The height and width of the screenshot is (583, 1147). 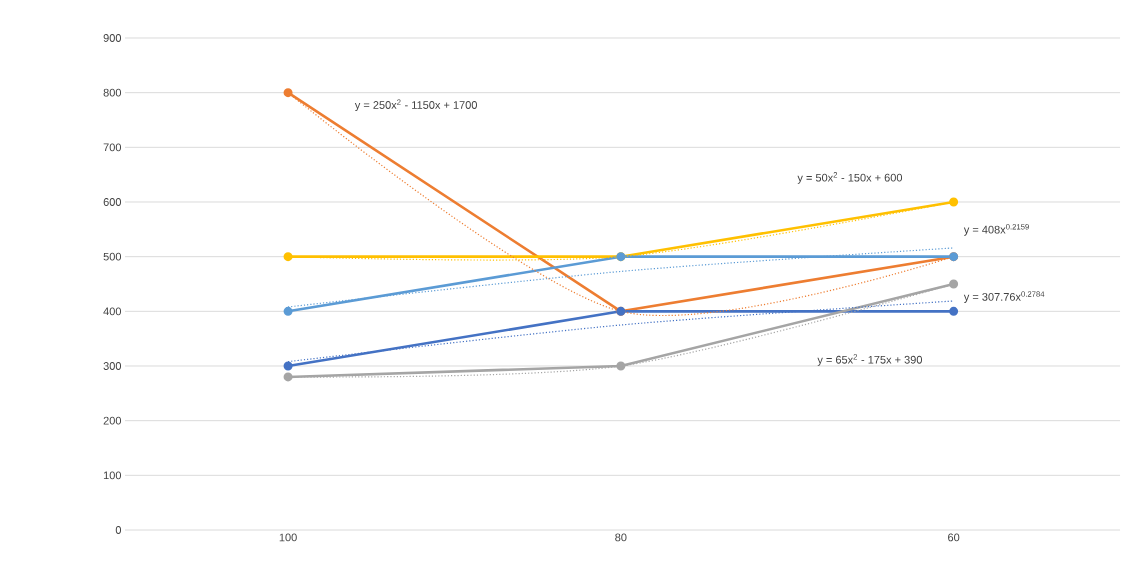 What do you see at coordinates (954, 537) in the screenshot?
I see `x-tick-label: 60` at bounding box center [954, 537].